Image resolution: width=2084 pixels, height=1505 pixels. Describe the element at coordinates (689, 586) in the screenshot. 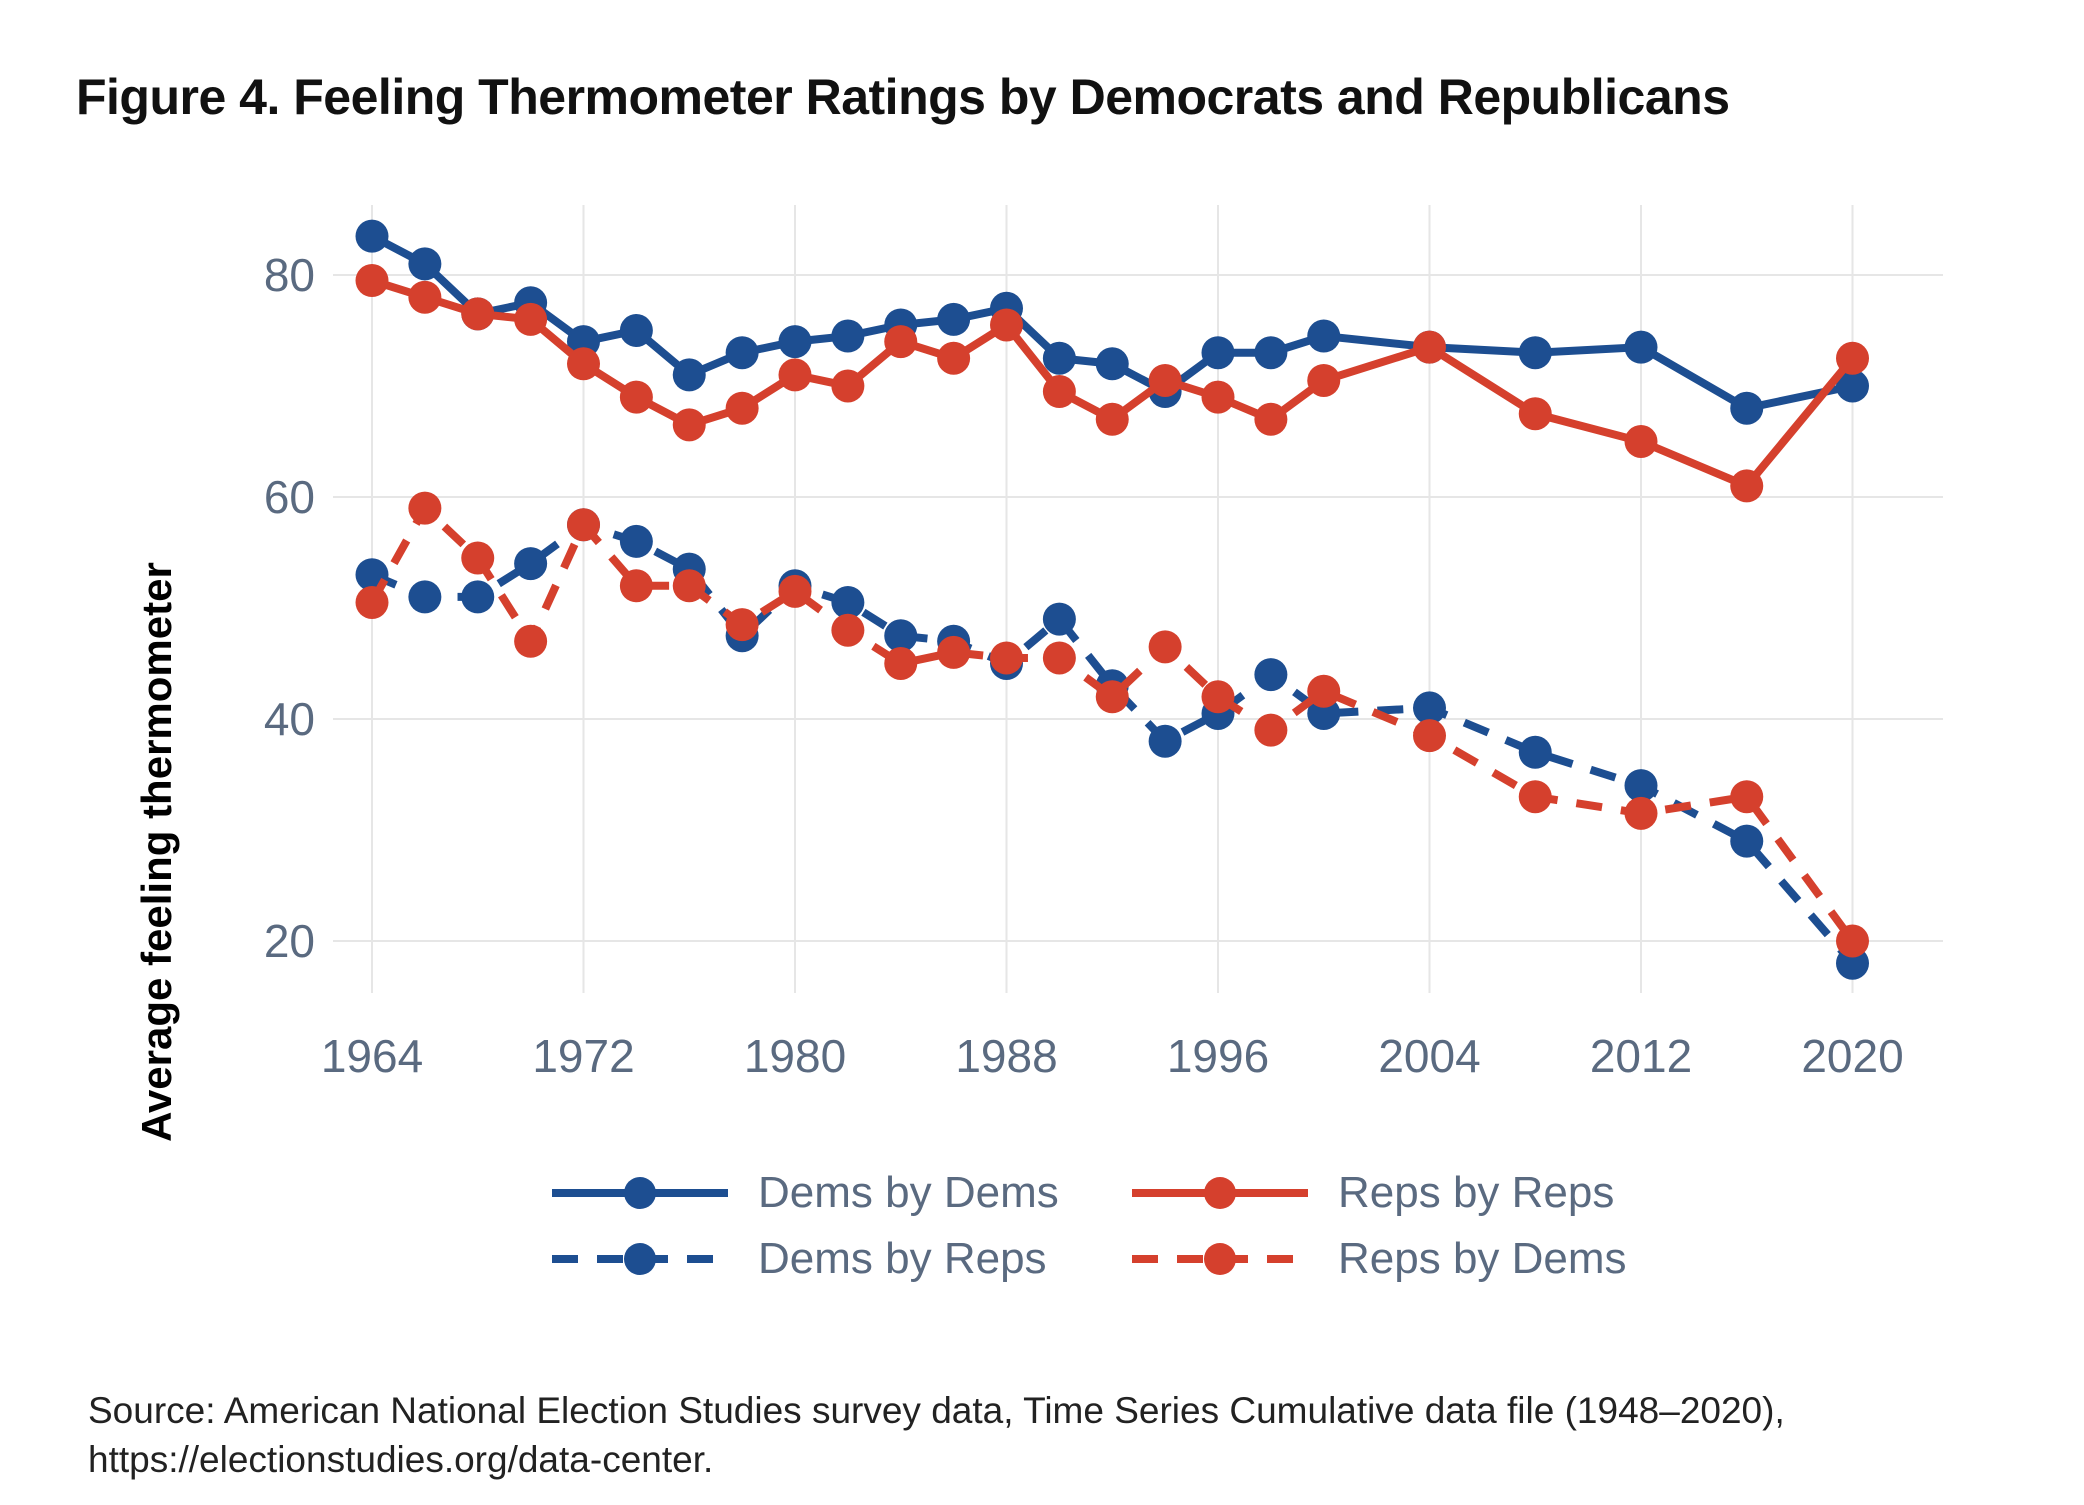

I see `data-point-reps-by-dems-1976` at that location.